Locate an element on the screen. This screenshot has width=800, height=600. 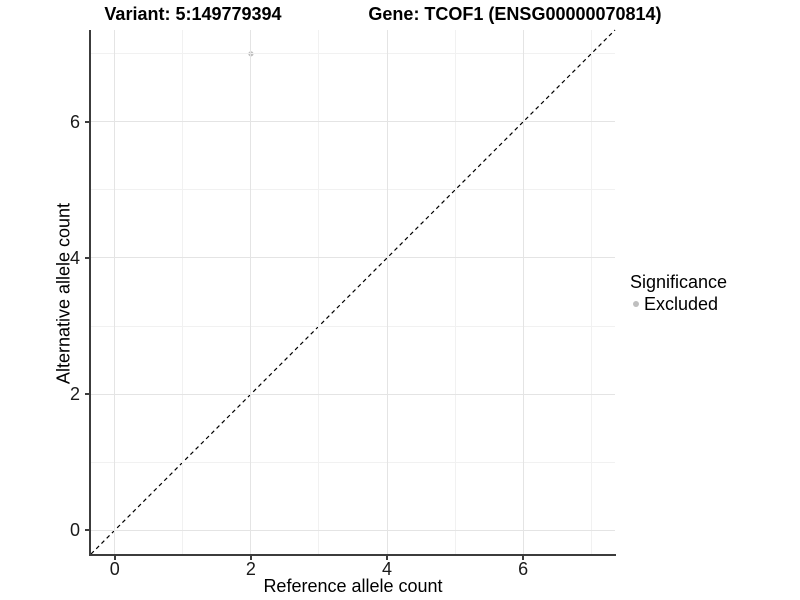
x-tick-label: 0 is located at coordinates (114, 569).